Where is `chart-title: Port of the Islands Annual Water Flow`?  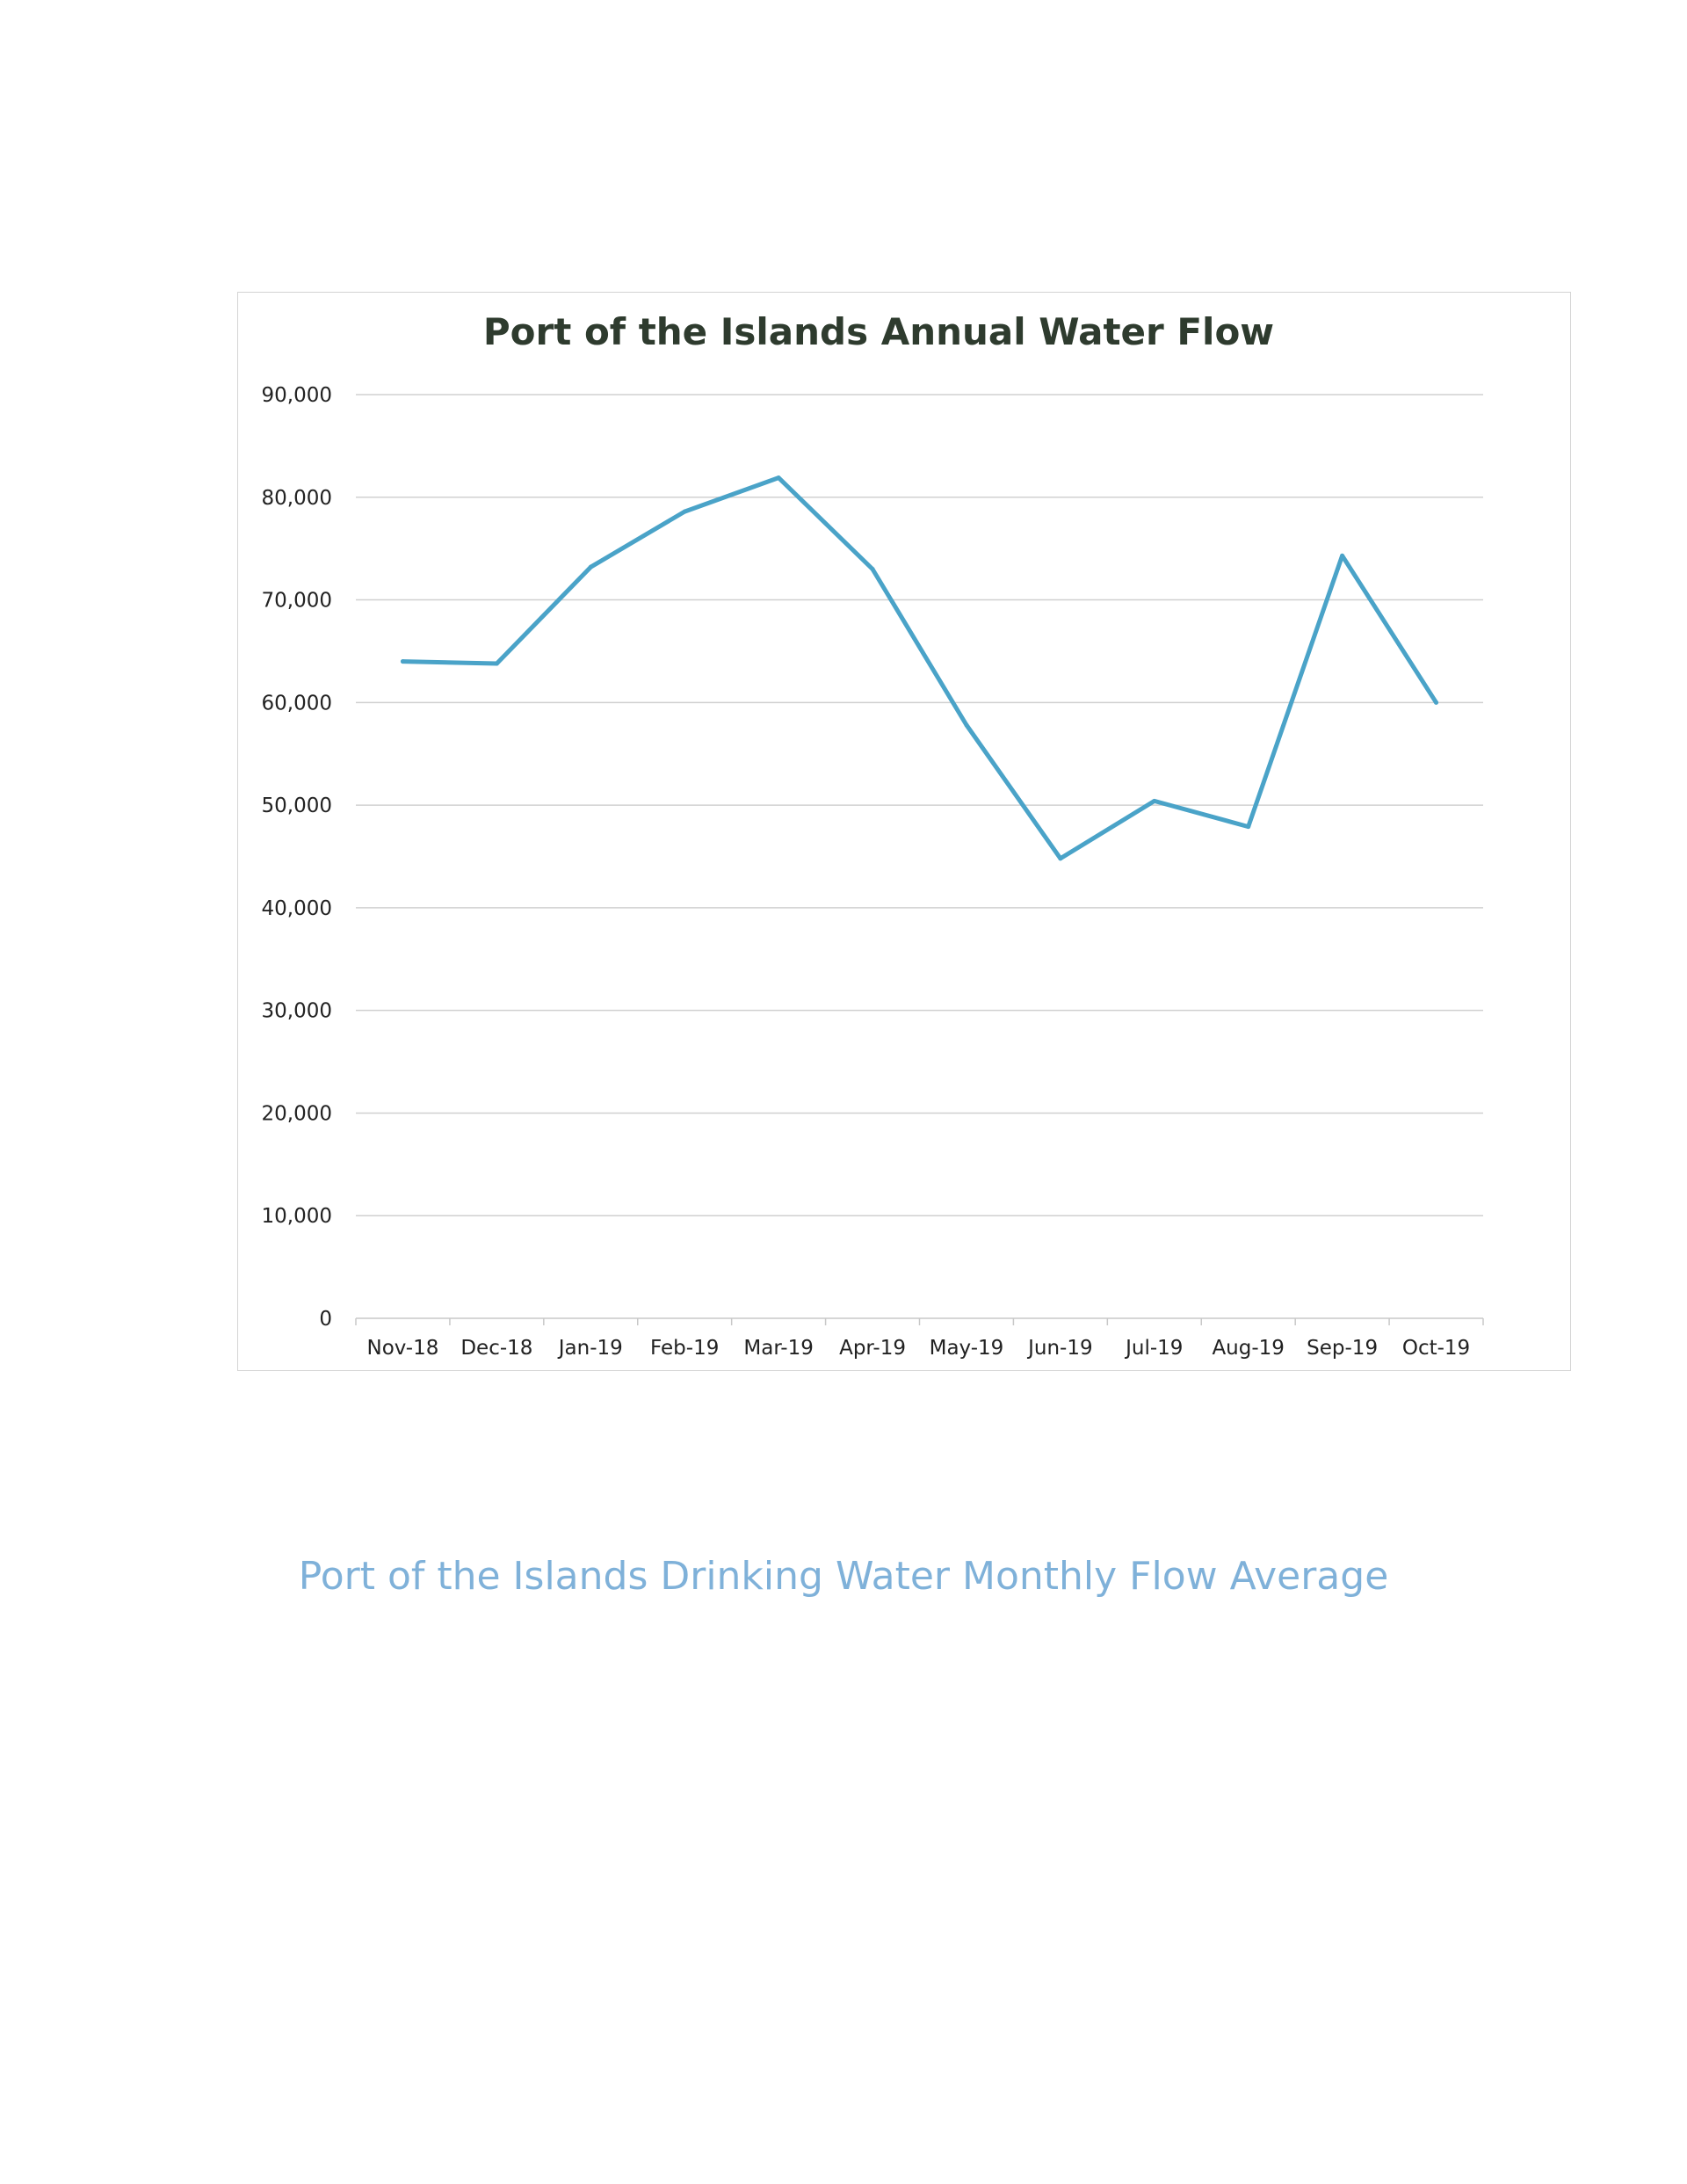
chart-title: Port of the Islands Annual Water Flow is located at coordinates (878, 331).